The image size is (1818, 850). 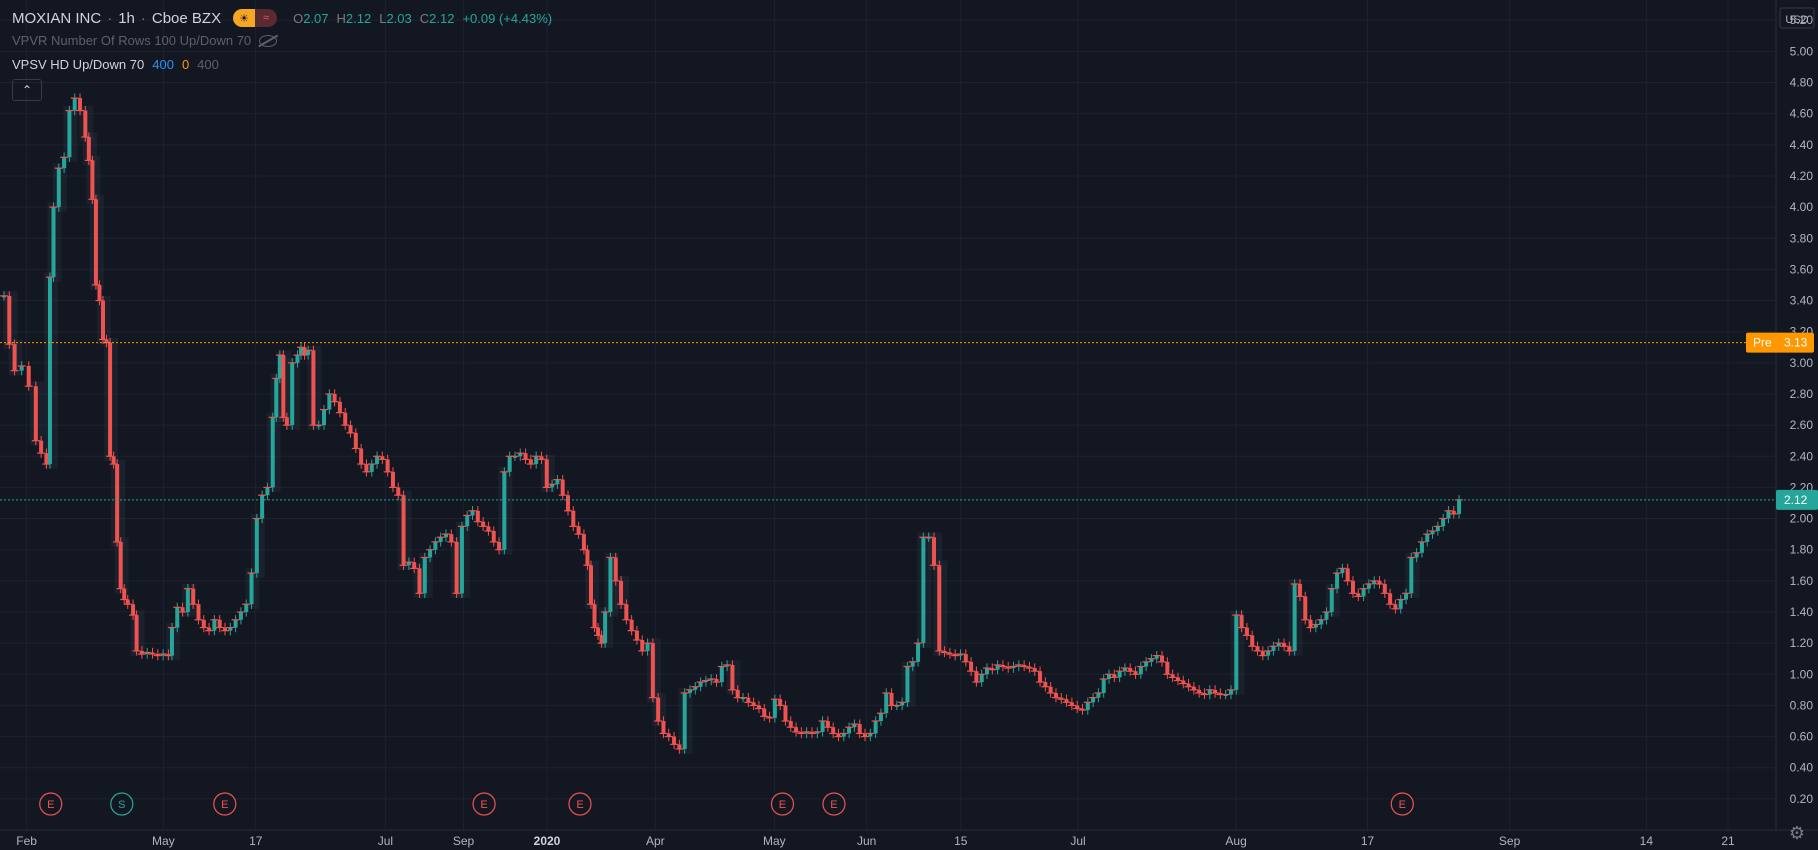 What do you see at coordinates (268, 40) in the screenshot?
I see `hide-eye-icon` at bounding box center [268, 40].